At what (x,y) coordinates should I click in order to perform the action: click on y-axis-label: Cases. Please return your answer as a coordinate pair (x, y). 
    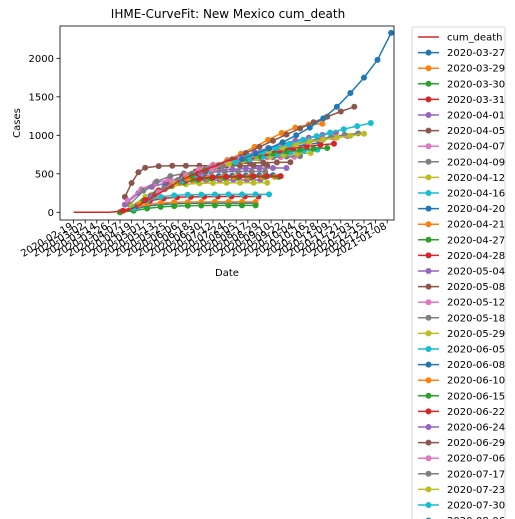
    Looking at the image, I should click on (17, 123).